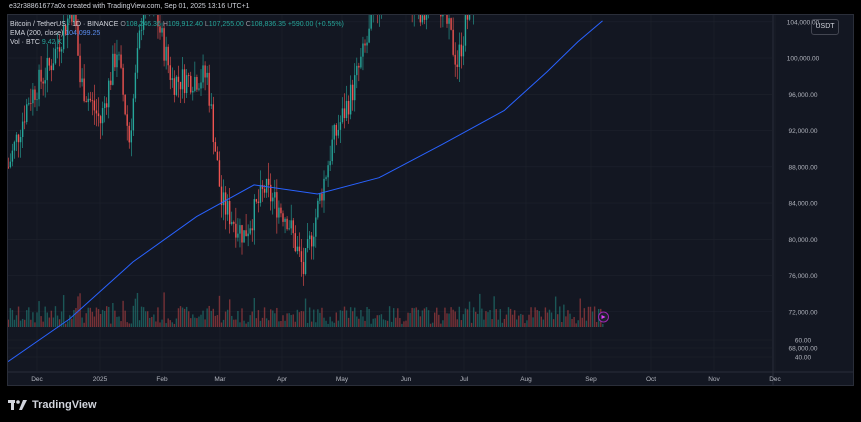 Image resolution: width=861 pixels, height=422 pixels. Describe the element at coordinates (825, 27) in the screenshot. I see `currency-button: USDT` at that location.